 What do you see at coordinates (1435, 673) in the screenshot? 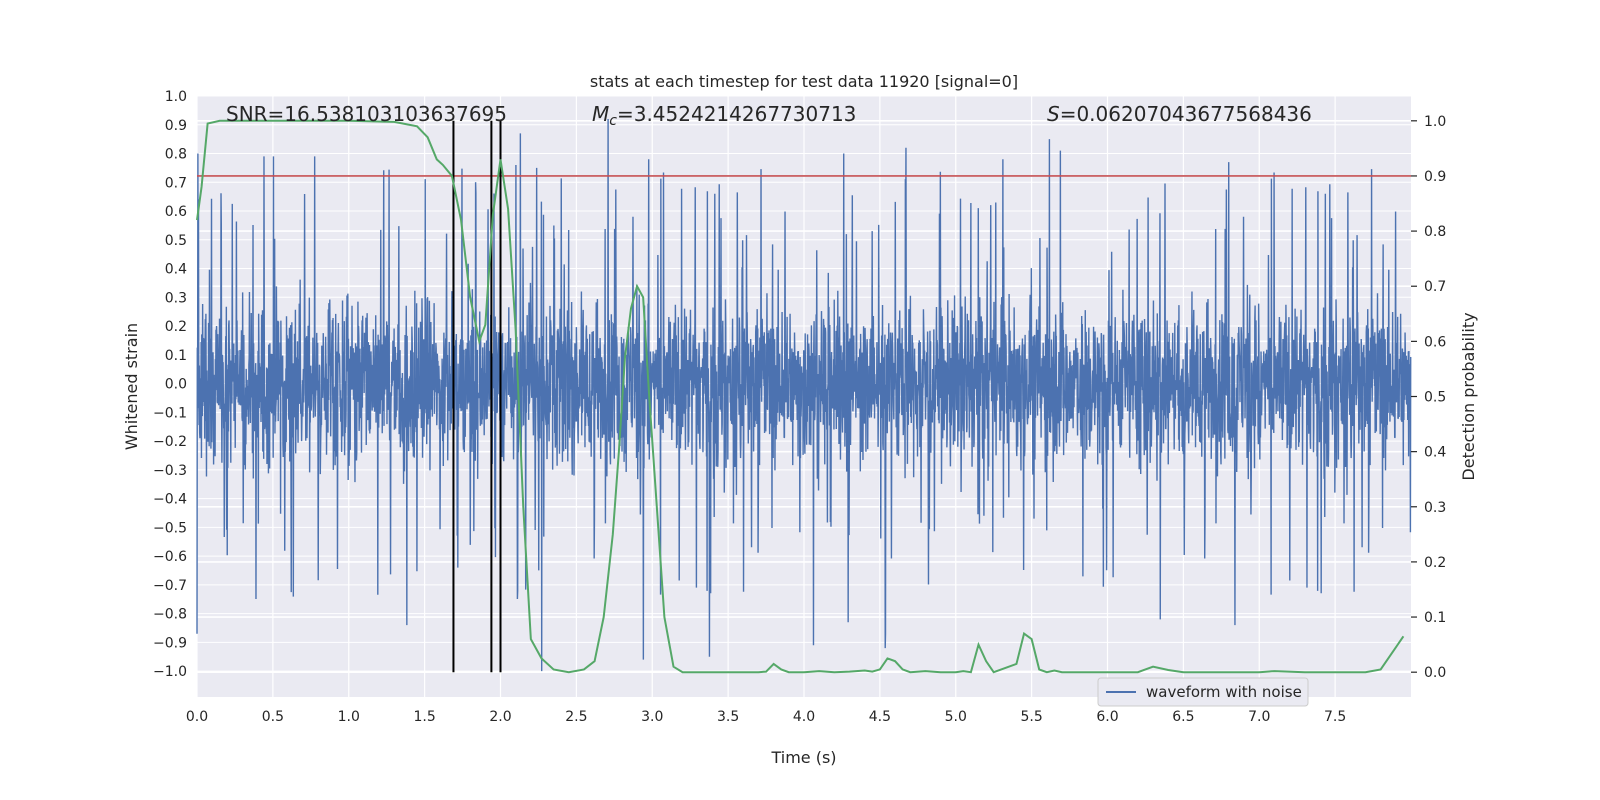
I see `right-tick-label-10: 0.0` at bounding box center [1435, 673].